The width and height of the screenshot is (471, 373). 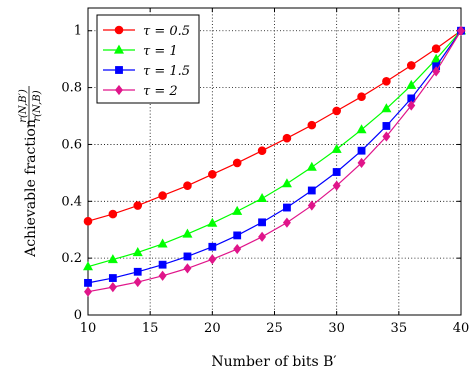 I want to click on legend-item: τ = 2, so click(x=140, y=91).